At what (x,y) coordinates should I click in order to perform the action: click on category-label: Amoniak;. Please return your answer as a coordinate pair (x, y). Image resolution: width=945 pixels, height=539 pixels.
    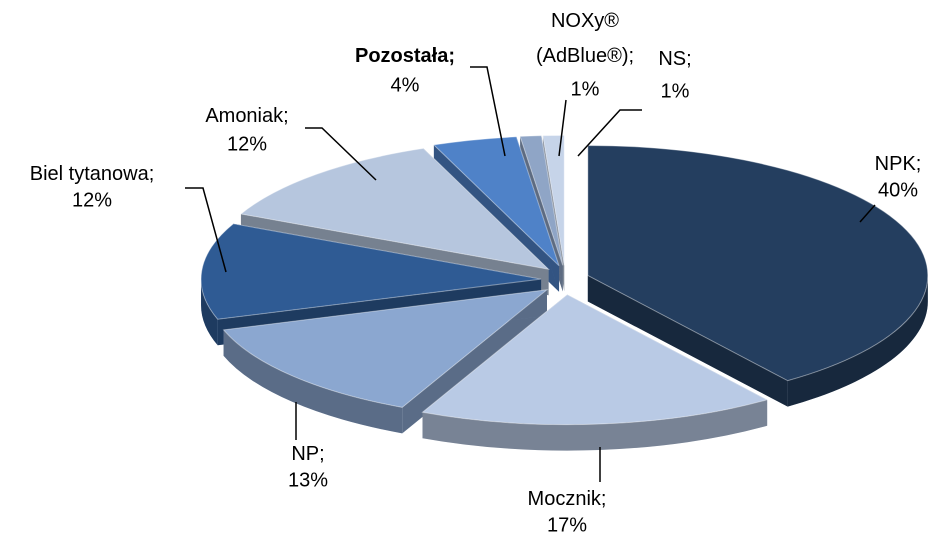
    Looking at the image, I should click on (246, 116).